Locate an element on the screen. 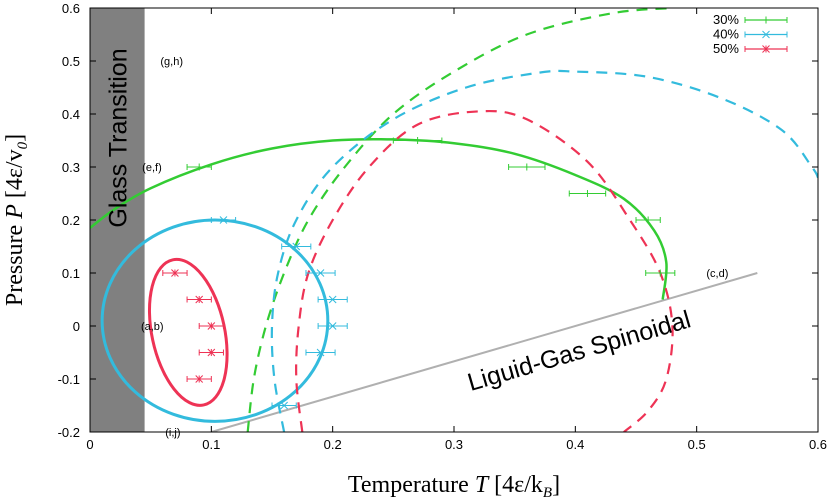  y-tick-label: 0.6 is located at coordinates (71, 8).